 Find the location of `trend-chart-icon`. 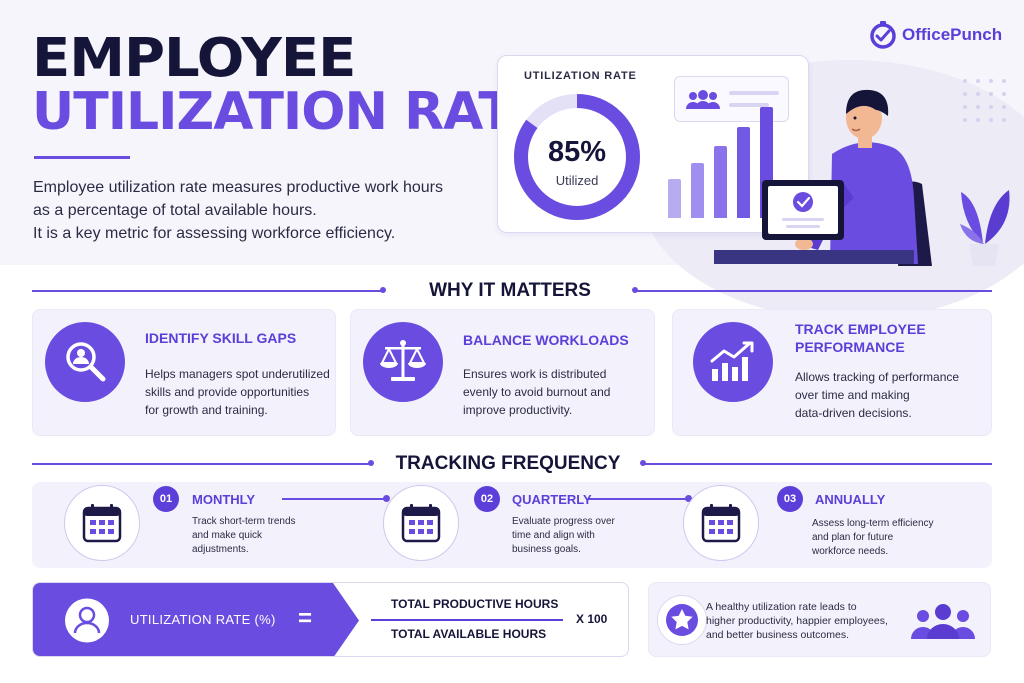

trend-chart-icon is located at coordinates (732, 361).